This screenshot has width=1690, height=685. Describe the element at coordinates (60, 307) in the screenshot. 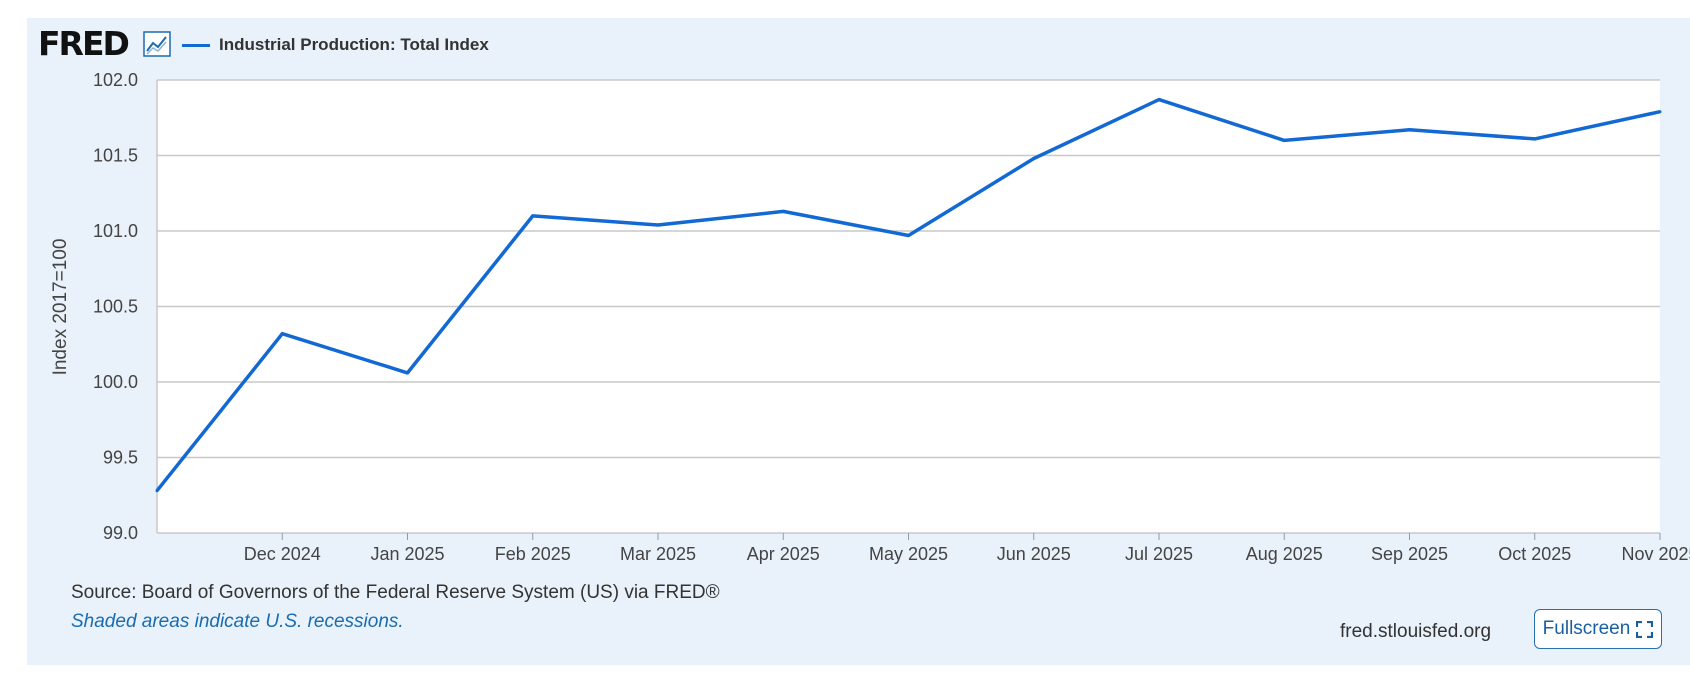

I see `y-axis-label: Index 2017=100` at that location.